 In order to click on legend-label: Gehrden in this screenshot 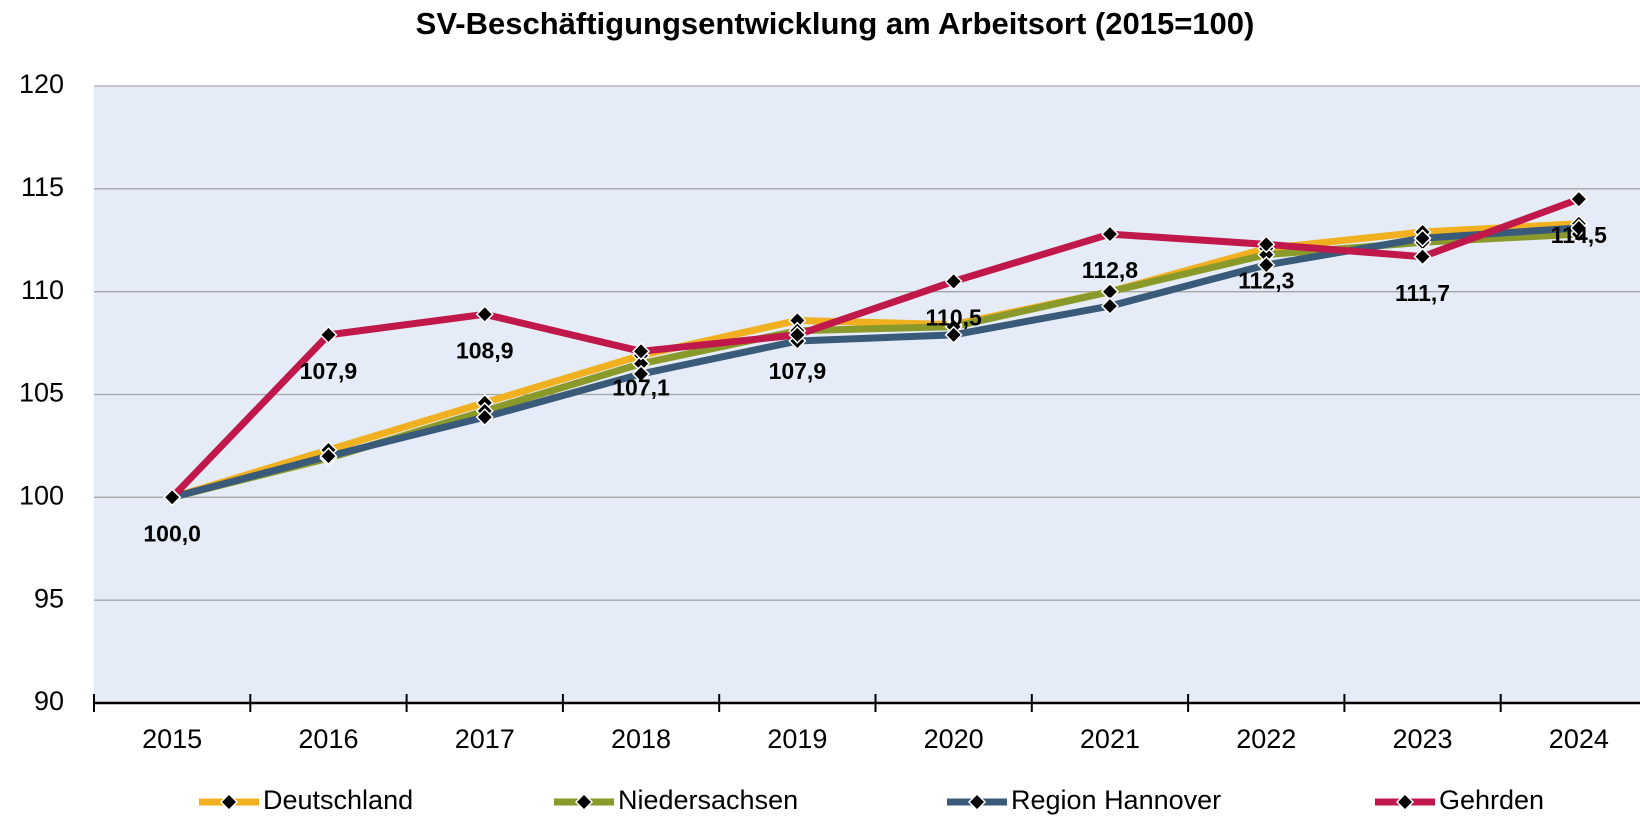, I will do `click(1491, 800)`.